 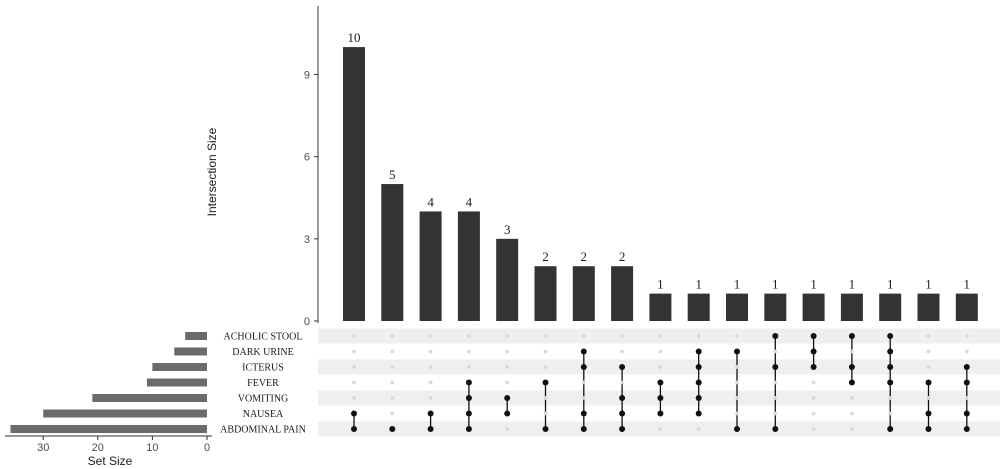 I want to click on set-size-tick-label: 30, so click(x=43, y=448).